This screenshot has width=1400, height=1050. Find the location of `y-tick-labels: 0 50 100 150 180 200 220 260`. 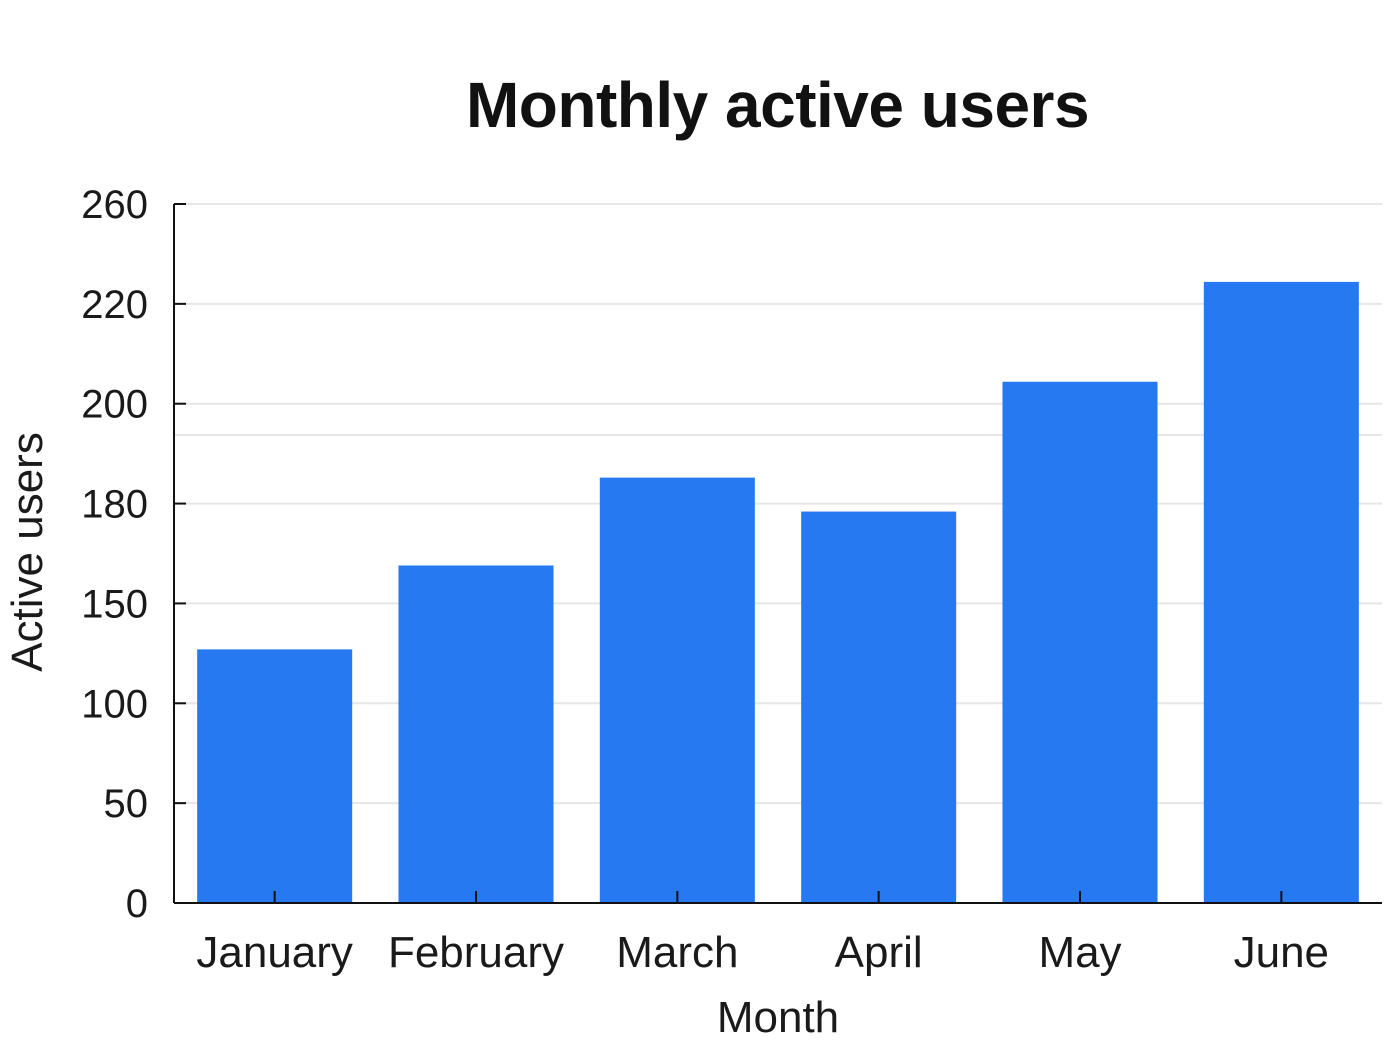

y-tick-labels: 0 50 100 150 180 200 220 260 is located at coordinates (114, 554).